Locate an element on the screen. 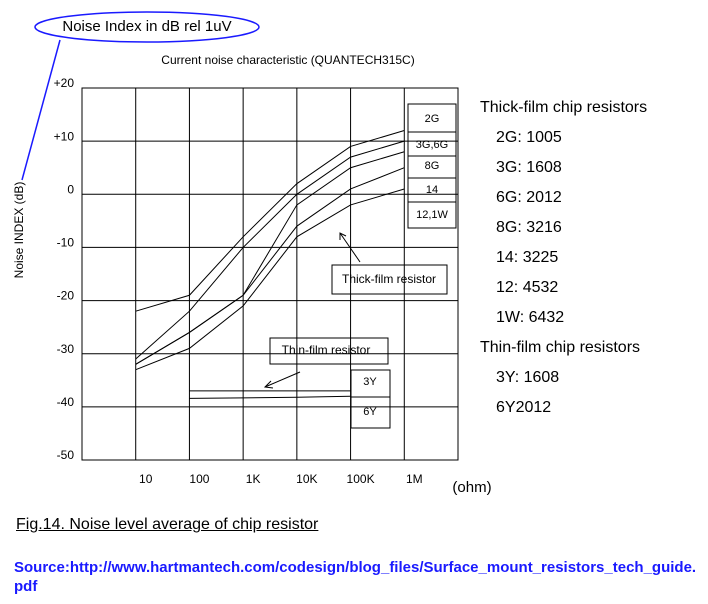  note: 6G: 2012 is located at coordinates (529, 197).